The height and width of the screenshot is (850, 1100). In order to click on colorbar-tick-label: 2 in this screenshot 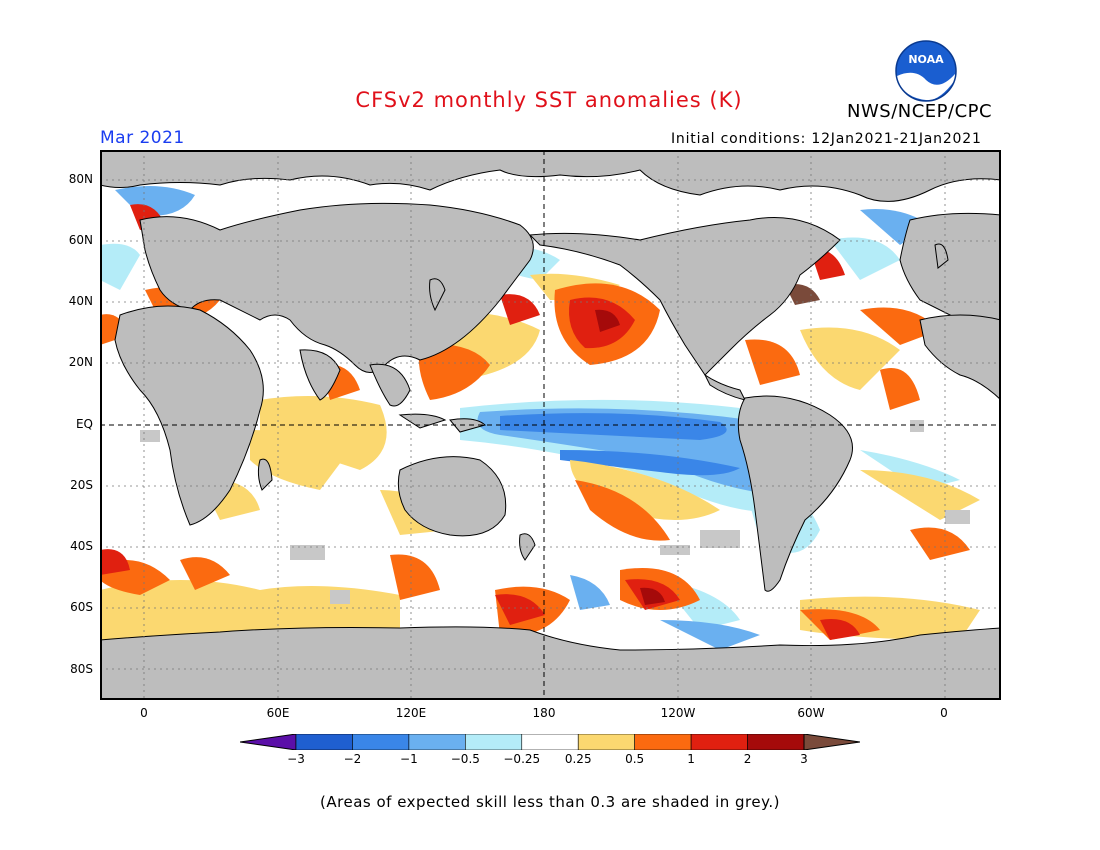, I will do `click(747, 759)`.